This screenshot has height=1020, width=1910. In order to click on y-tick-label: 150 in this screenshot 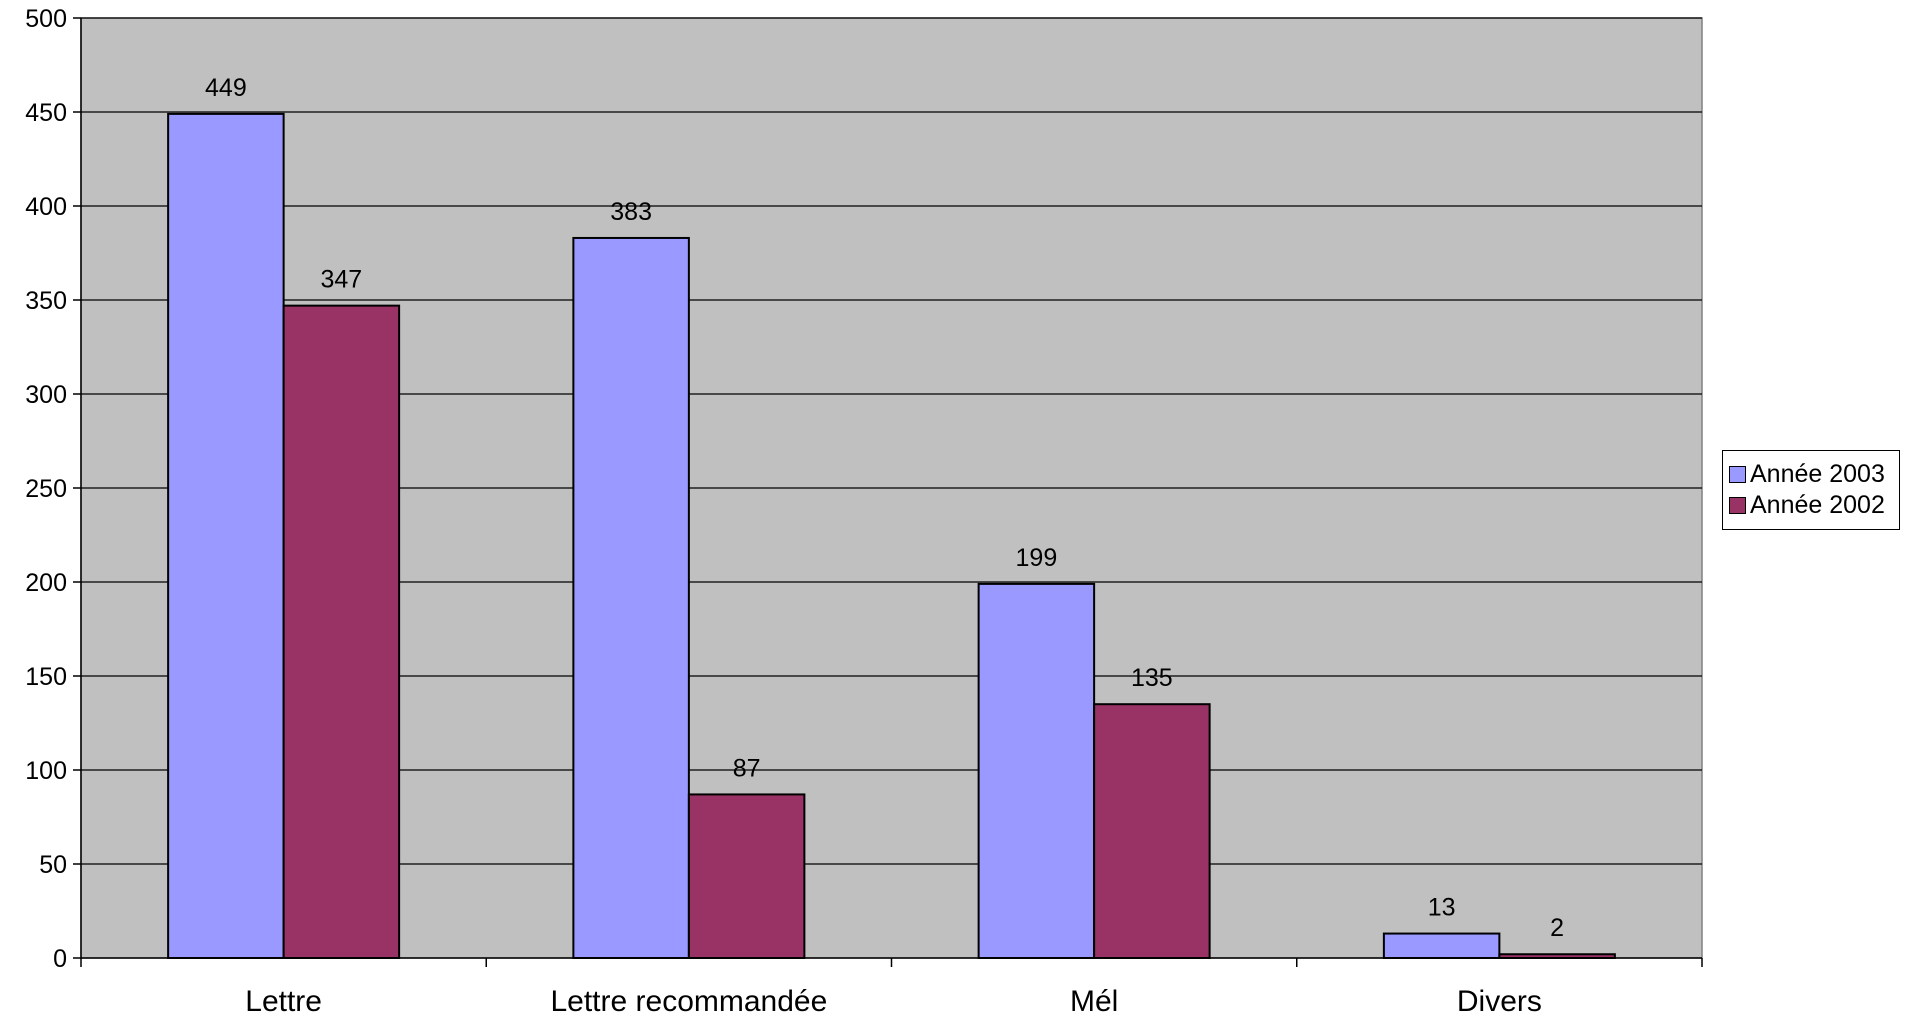, I will do `click(46, 677)`.